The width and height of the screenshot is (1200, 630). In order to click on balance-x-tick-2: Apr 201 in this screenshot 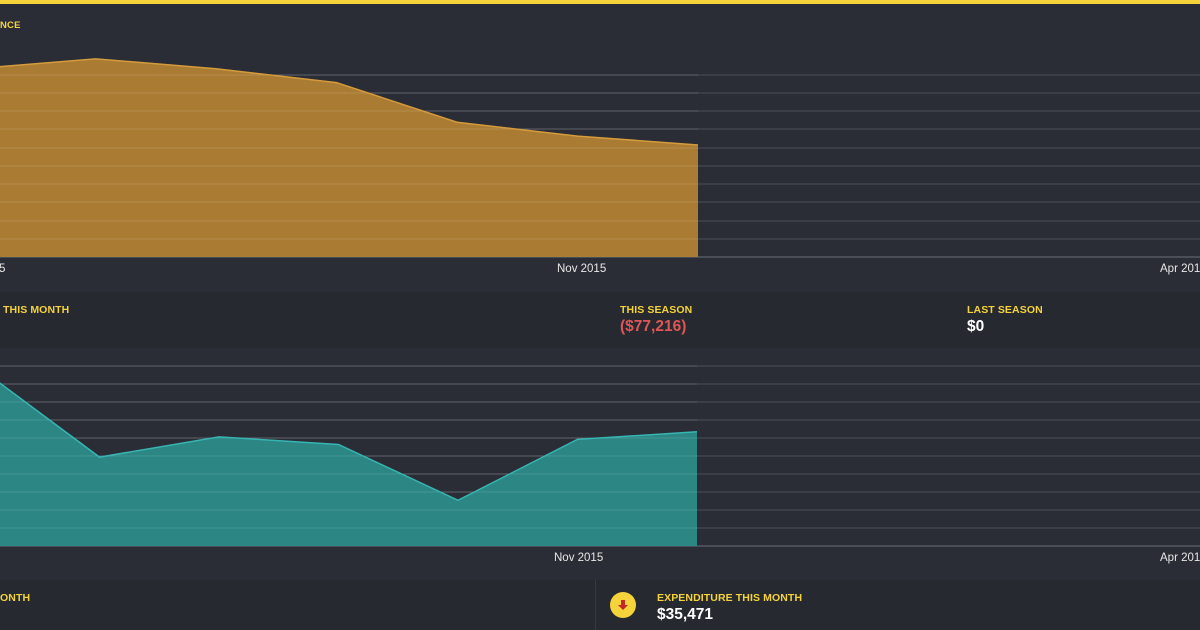, I will do `click(1180, 269)`.